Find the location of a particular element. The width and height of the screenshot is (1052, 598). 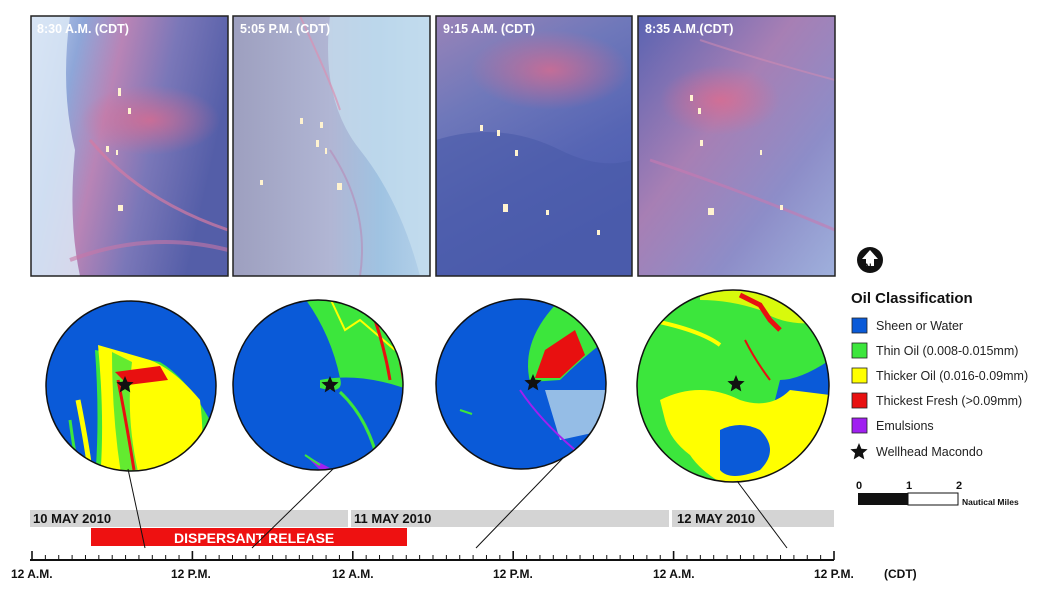

photo-label-1: 8:30 A.M. (CDT) is located at coordinates (83, 29).